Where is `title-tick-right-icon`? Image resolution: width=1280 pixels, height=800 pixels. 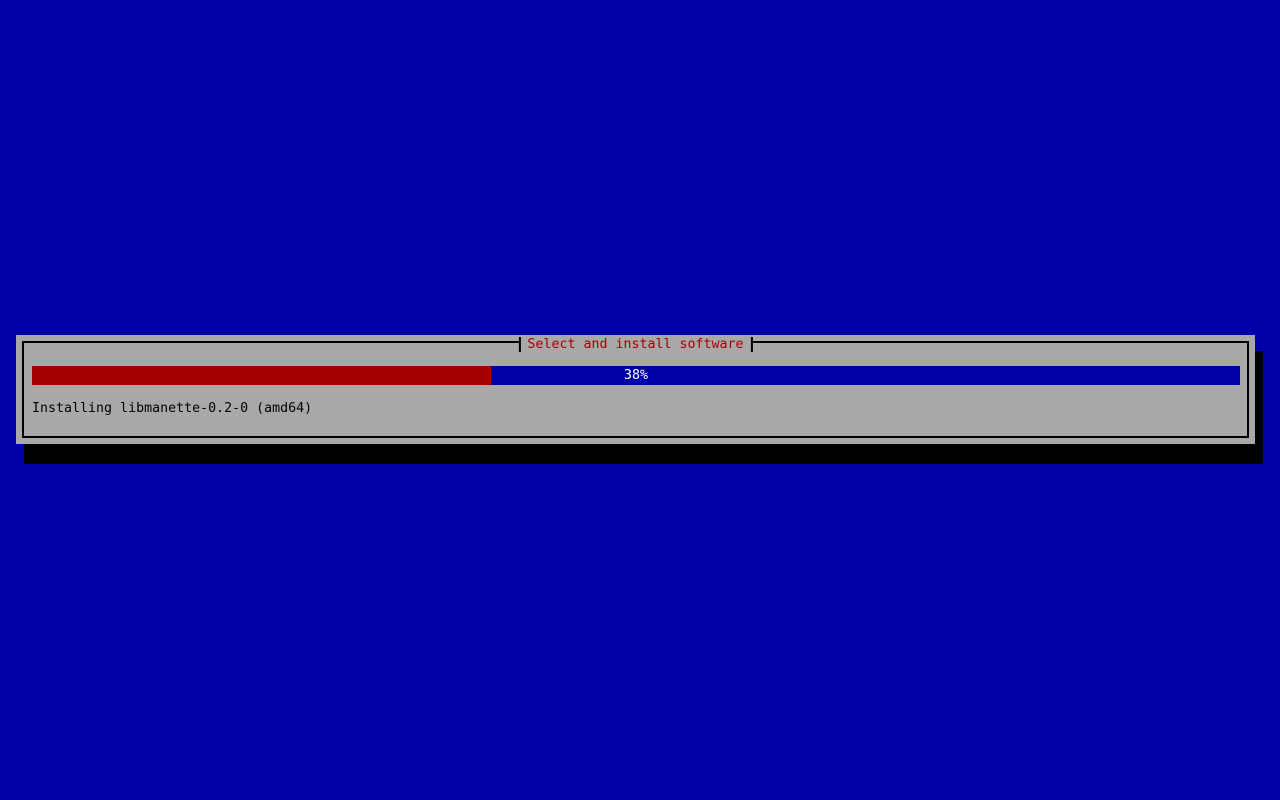
title-tick-right-icon is located at coordinates (751, 344).